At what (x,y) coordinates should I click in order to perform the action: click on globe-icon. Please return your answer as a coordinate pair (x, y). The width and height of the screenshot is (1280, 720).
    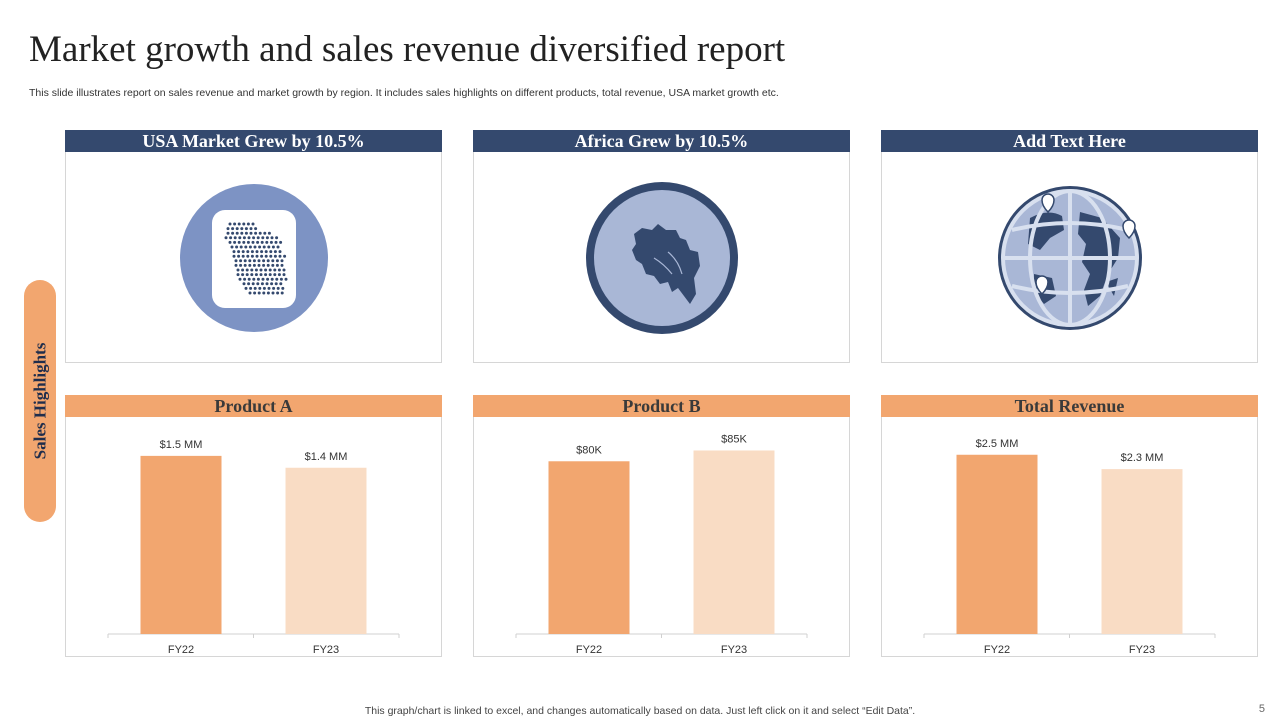
    Looking at the image, I should click on (1069, 257).